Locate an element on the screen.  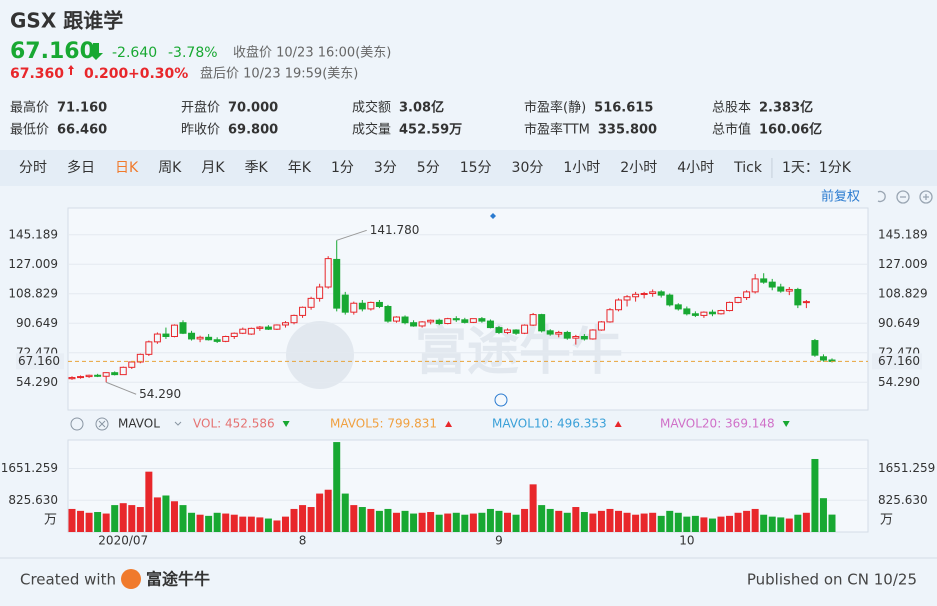
tab: 3分 is located at coordinates (385, 168).